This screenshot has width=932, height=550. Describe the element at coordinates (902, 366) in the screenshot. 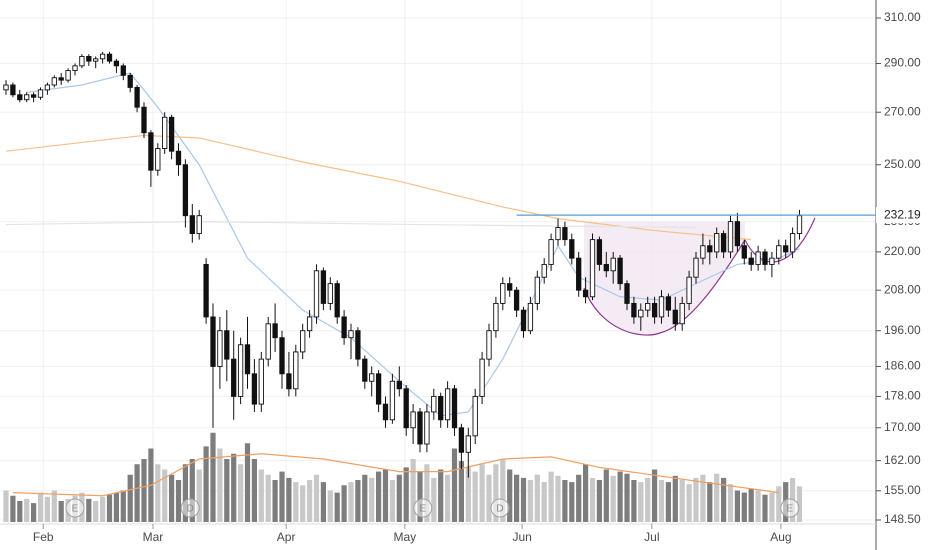

I see `y-tick-label: 186.00` at that location.